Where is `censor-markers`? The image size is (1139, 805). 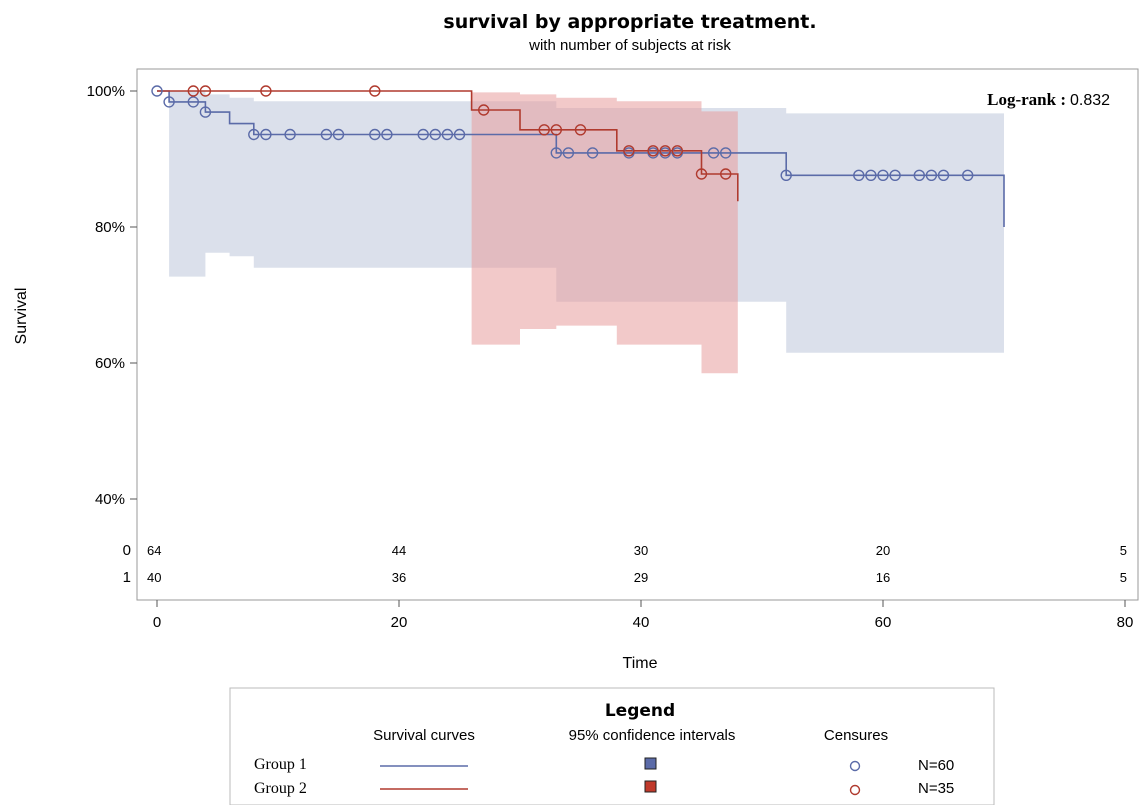 censor-markers is located at coordinates (562, 133).